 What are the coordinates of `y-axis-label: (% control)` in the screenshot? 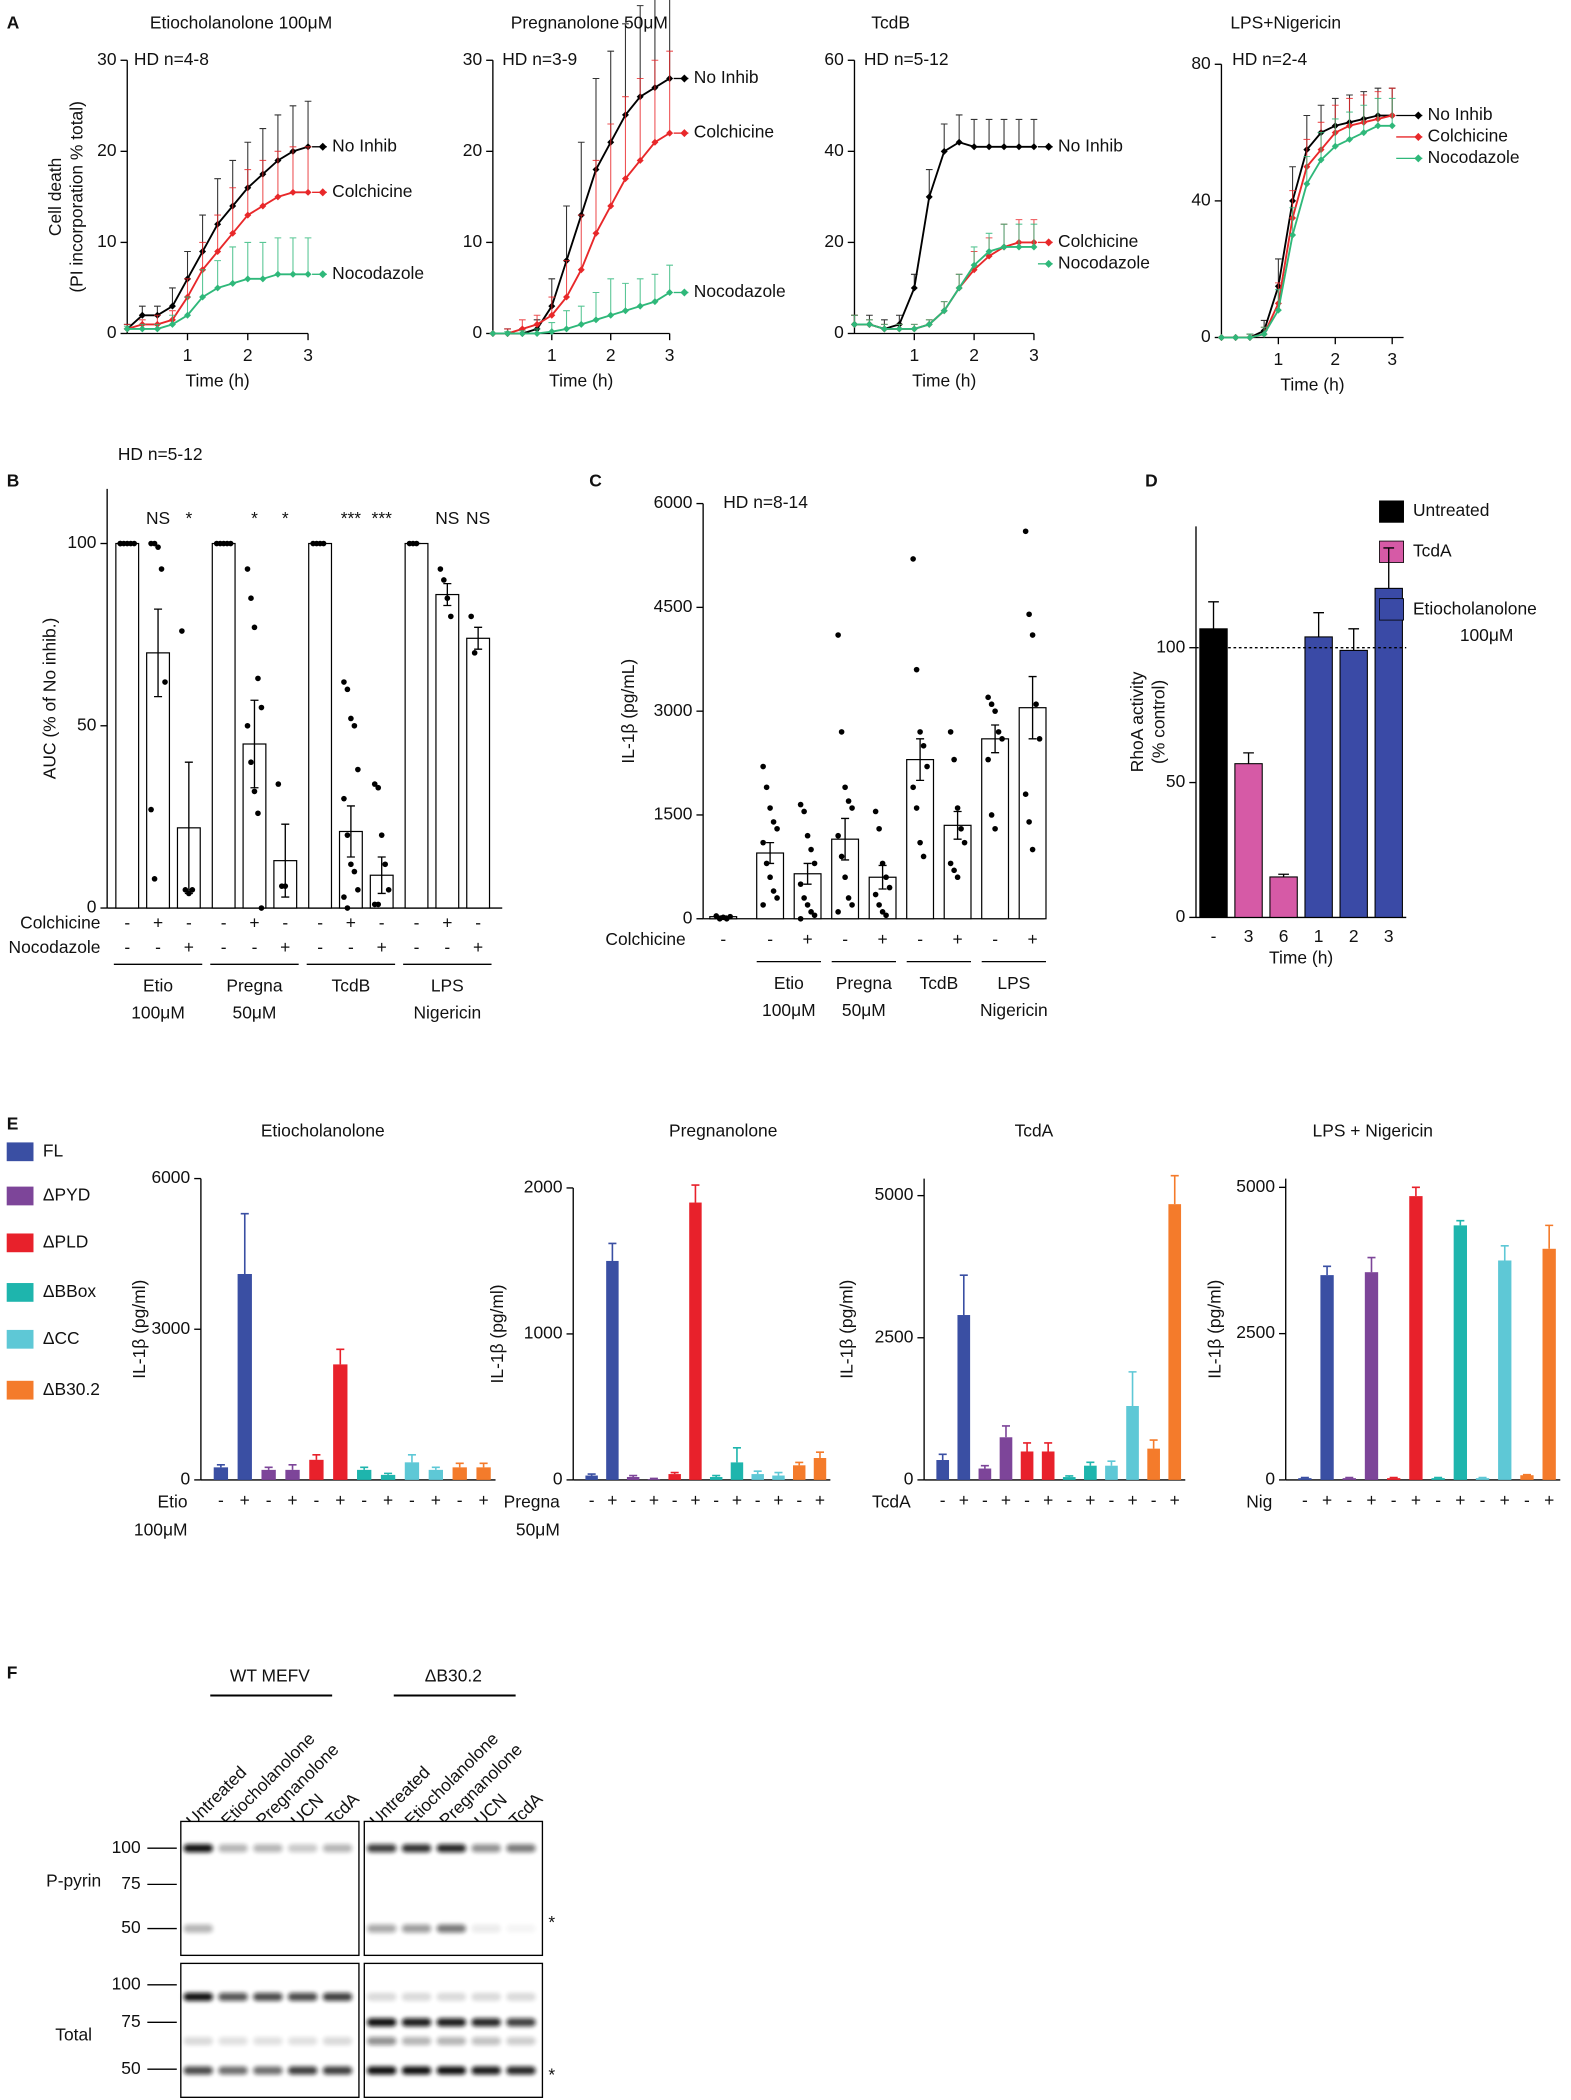 It's located at (1158, 722).